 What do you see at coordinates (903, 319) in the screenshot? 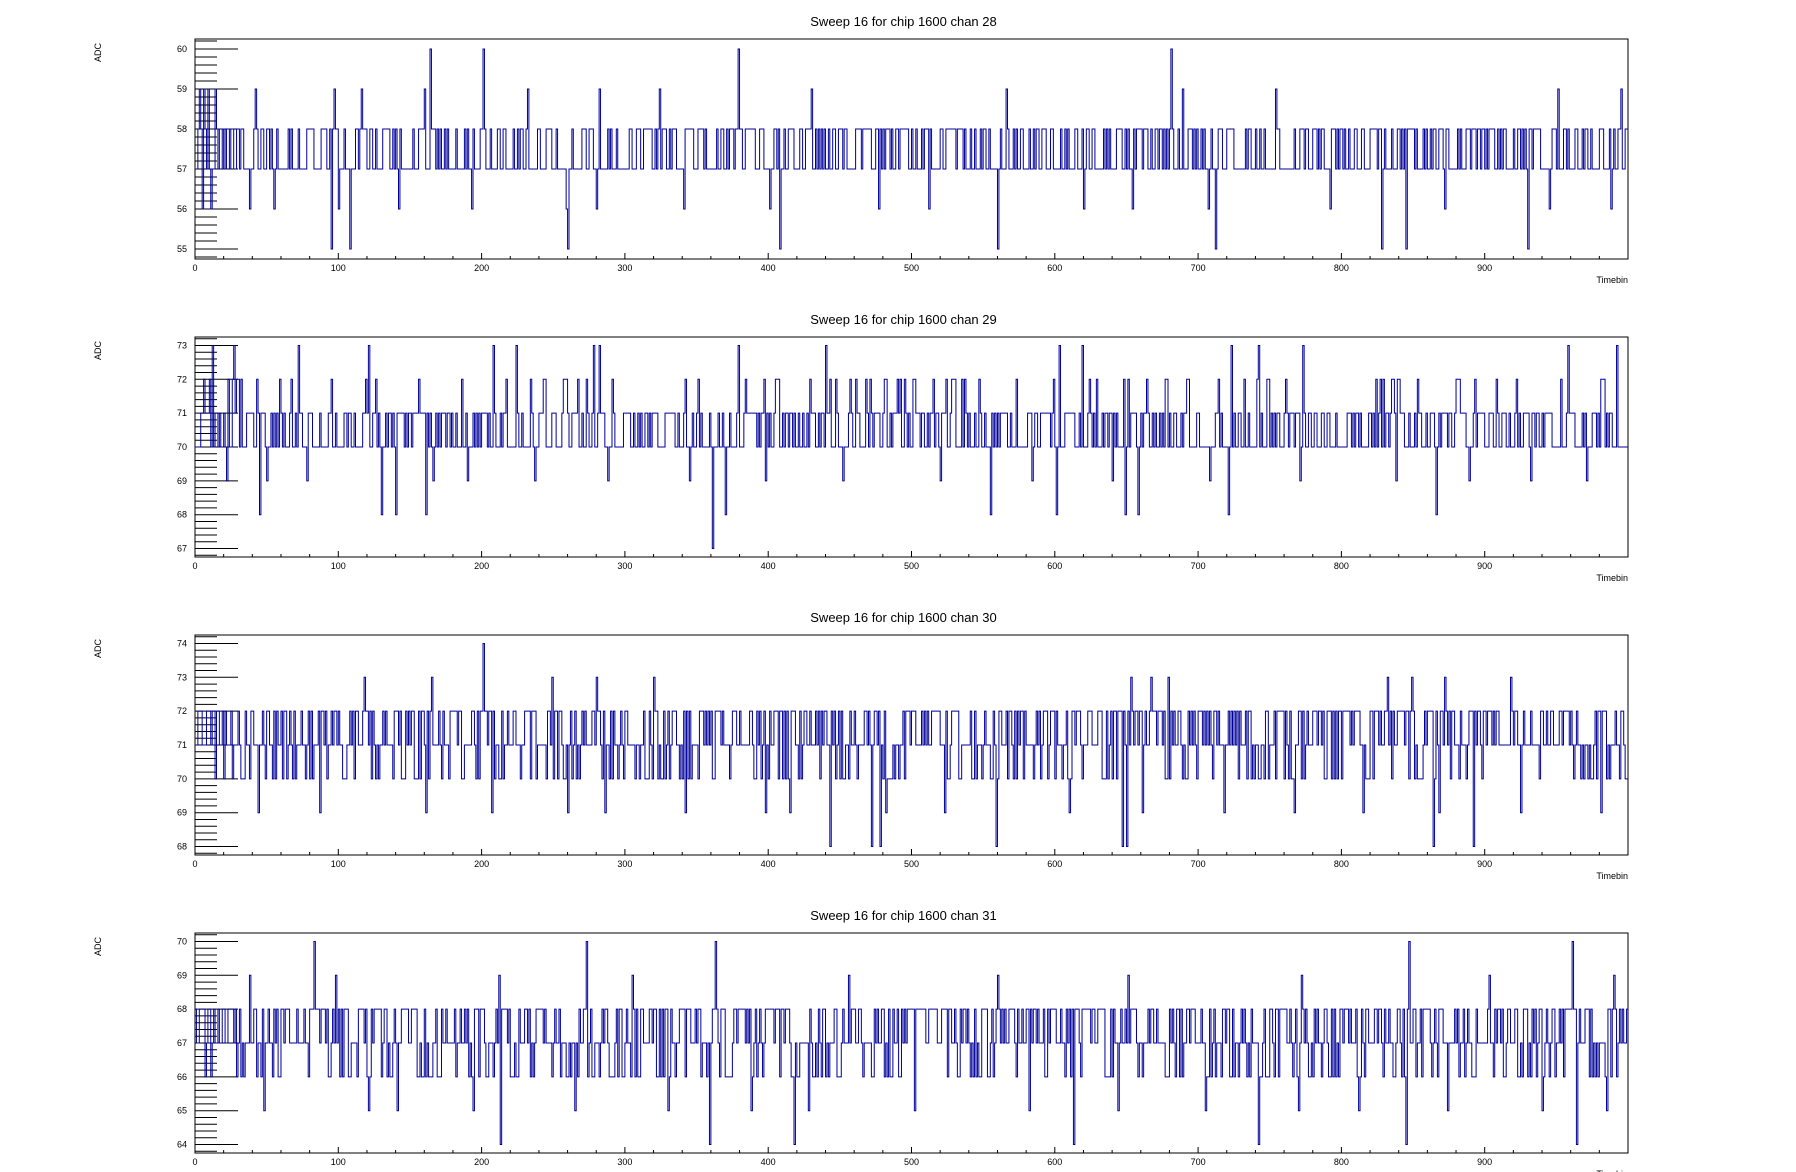
I see `chart-title: Sweep 16 for chip 1600 chan 29` at bounding box center [903, 319].